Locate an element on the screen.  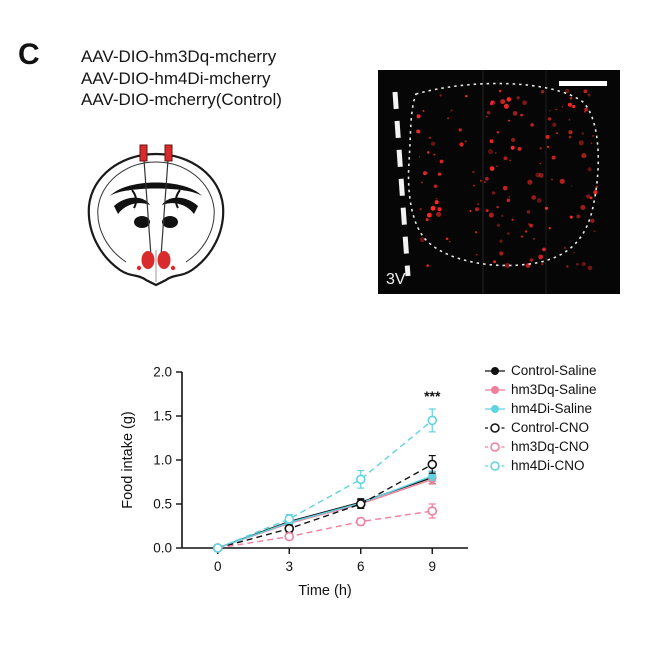
injection-dot-right is located at coordinates (173, 268).